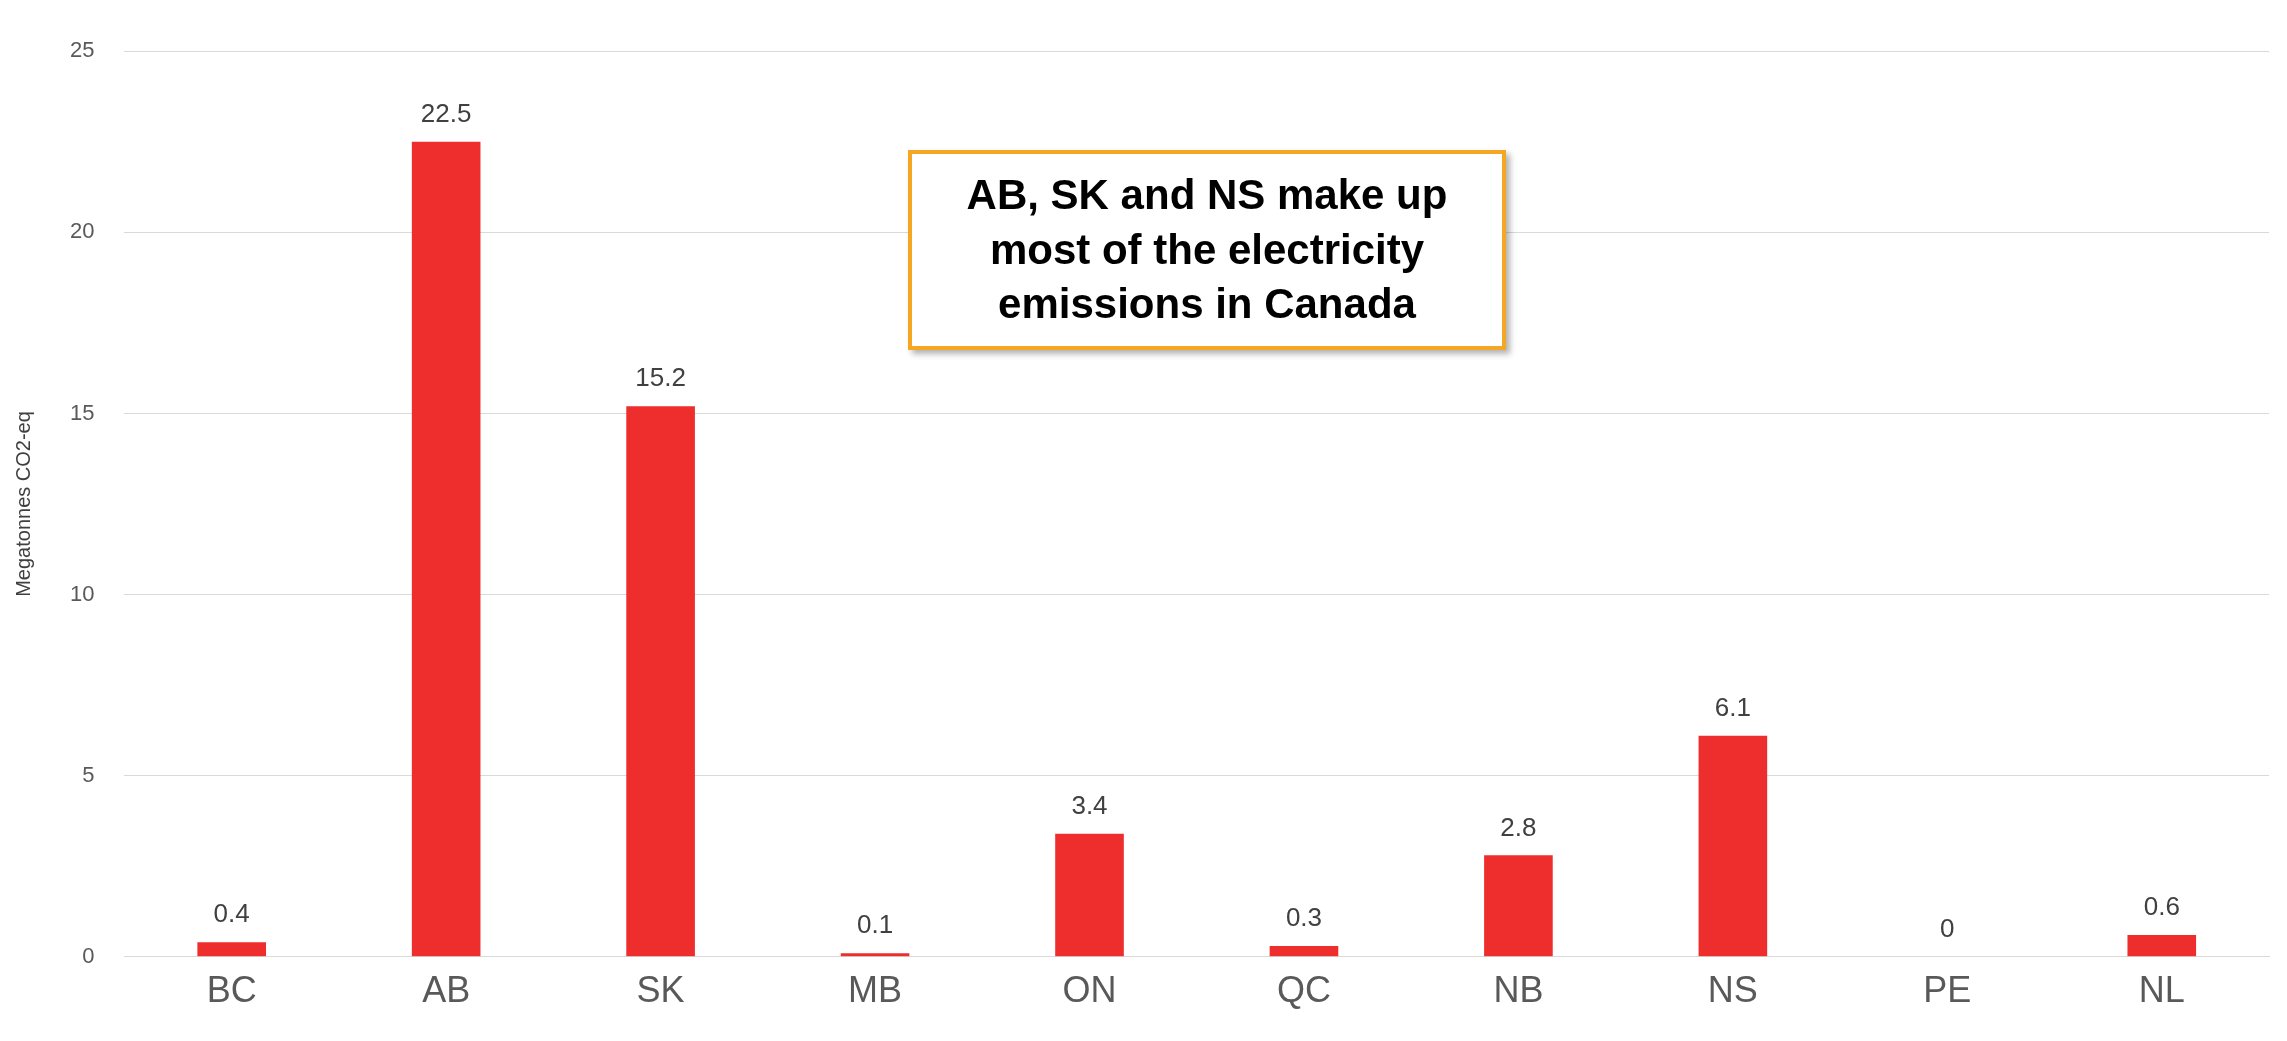 This screenshot has height=1041, width=2287. What do you see at coordinates (22, 504) in the screenshot?
I see `y-axis-title: Megatonnes CO2-eq` at bounding box center [22, 504].